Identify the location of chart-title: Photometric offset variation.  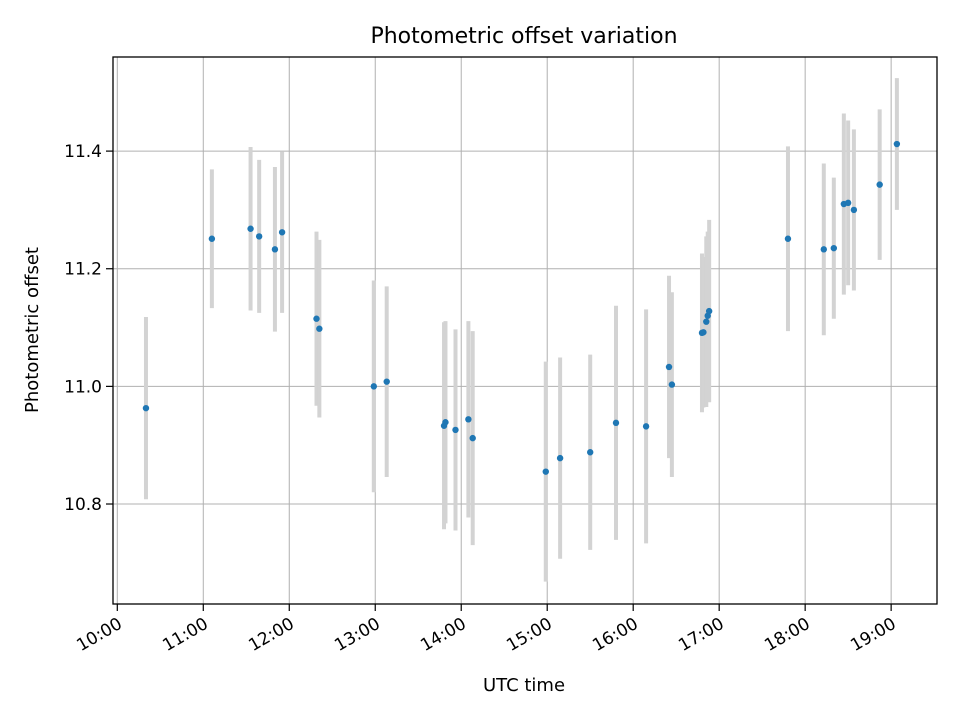
(523, 36).